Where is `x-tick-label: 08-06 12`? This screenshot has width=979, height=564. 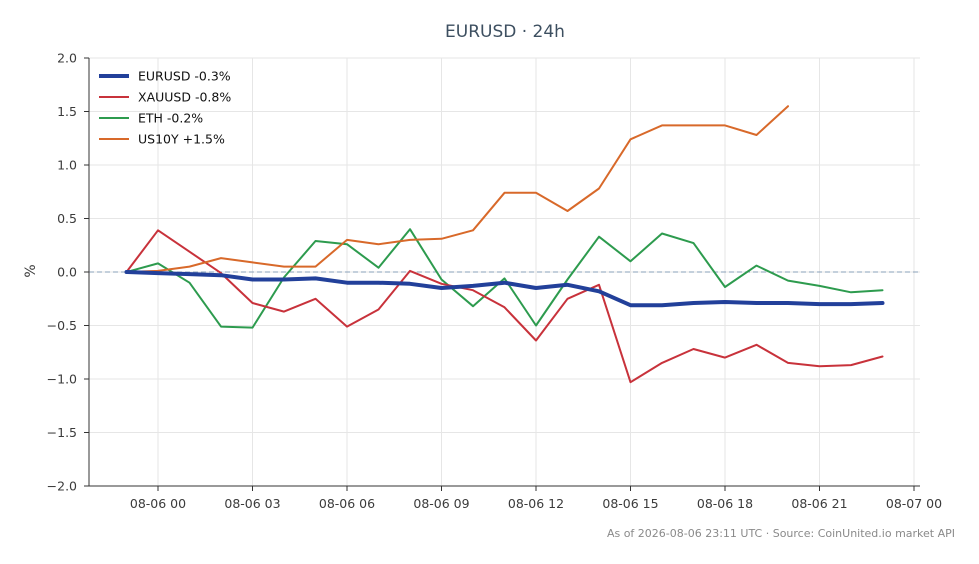
x-tick-label: 08-06 12 is located at coordinates (536, 503).